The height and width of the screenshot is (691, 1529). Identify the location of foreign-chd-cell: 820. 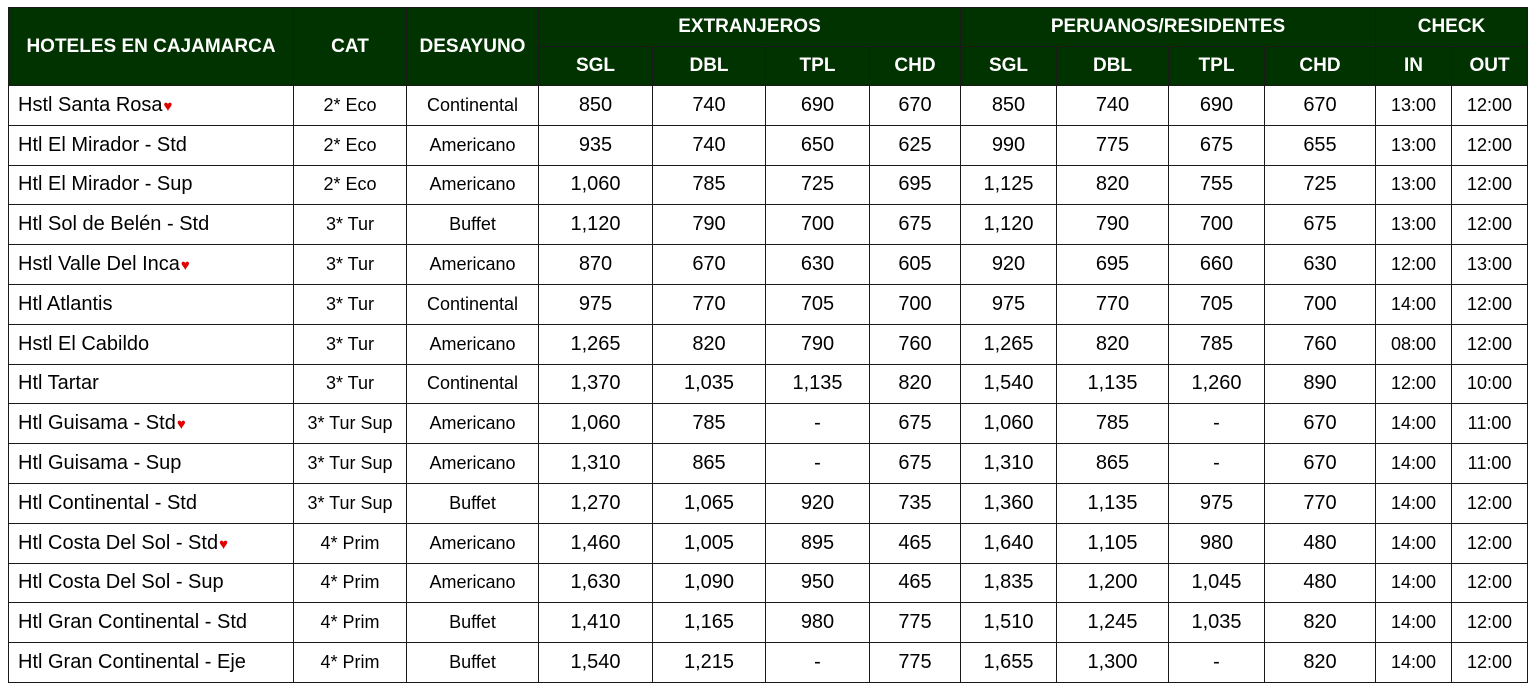
(915, 384).